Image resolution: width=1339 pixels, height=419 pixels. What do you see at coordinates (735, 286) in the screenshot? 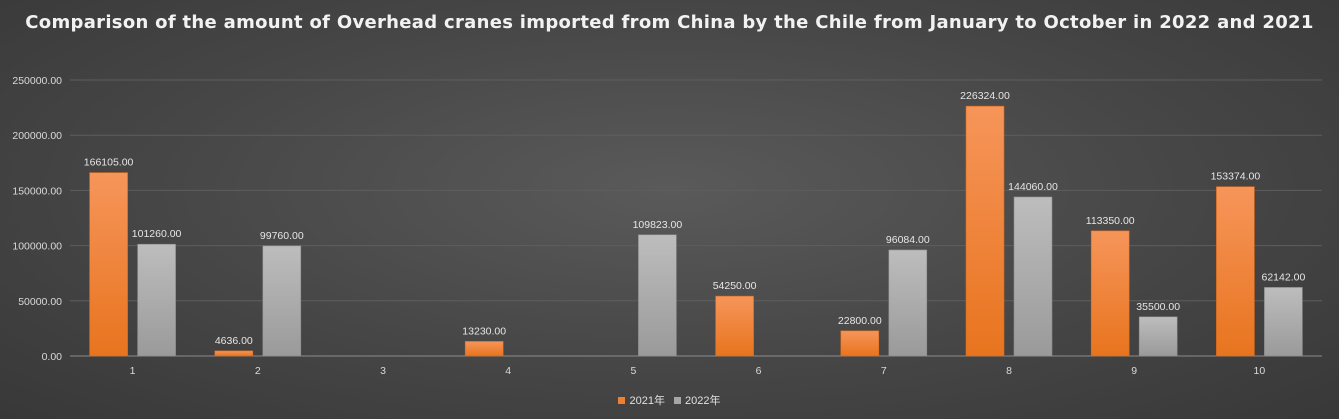
I see `data-label: 54250.00` at bounding box center [735, 286].